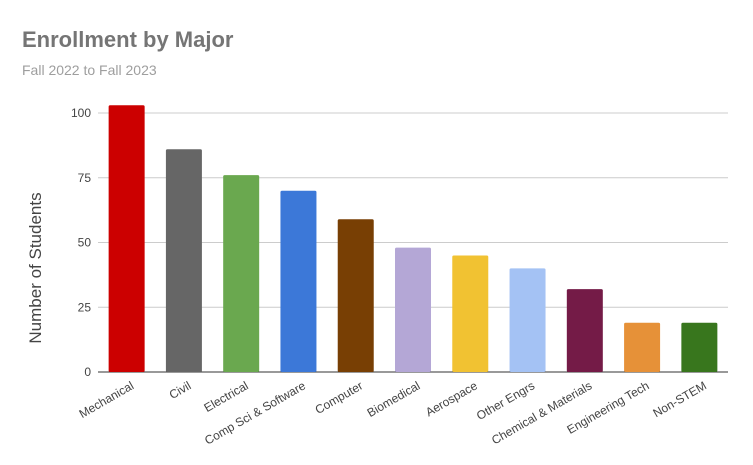 The image size is (753, 465). I want to click on x-tick-label: Computer, so click(339, 397).